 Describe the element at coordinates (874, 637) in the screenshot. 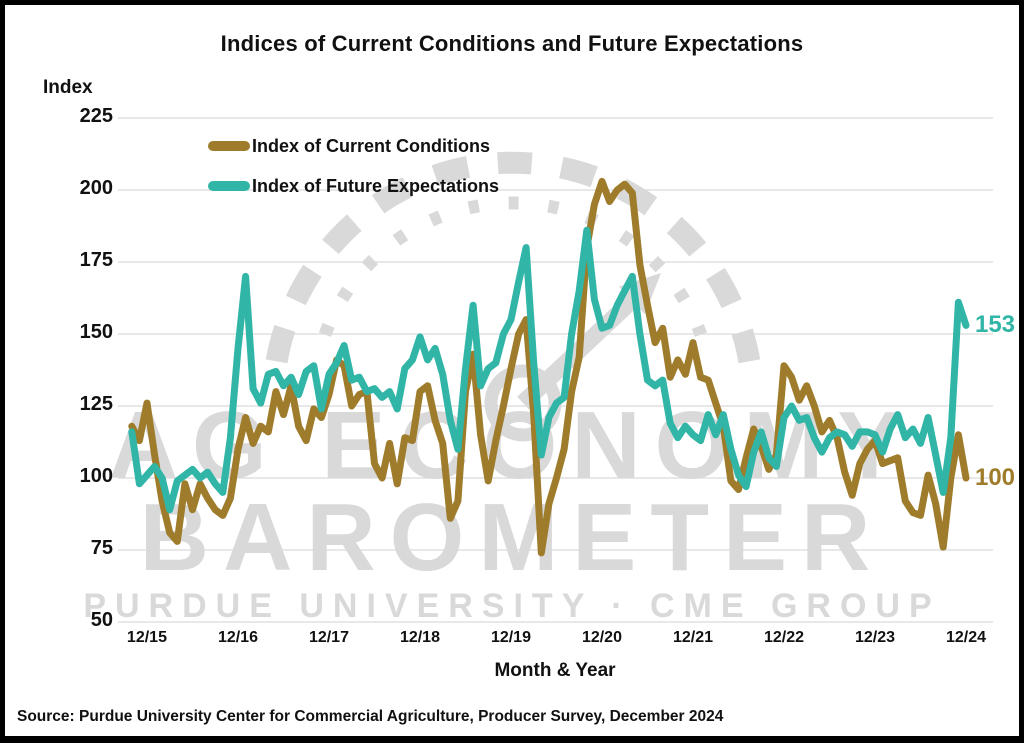

I see `x-tick-label: 12/23` at that location.